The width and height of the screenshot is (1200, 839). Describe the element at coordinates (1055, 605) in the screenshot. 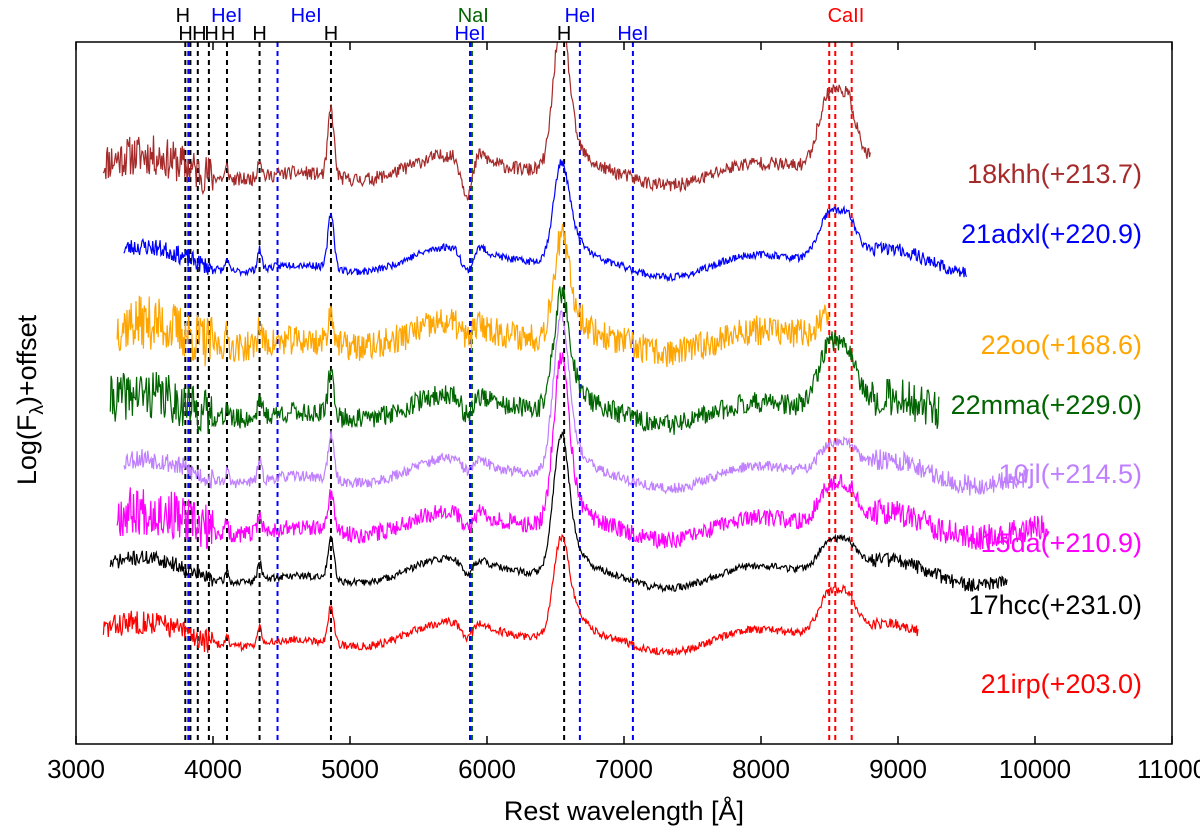

I see `series-label: 17hcc(+231.0)` at that location.